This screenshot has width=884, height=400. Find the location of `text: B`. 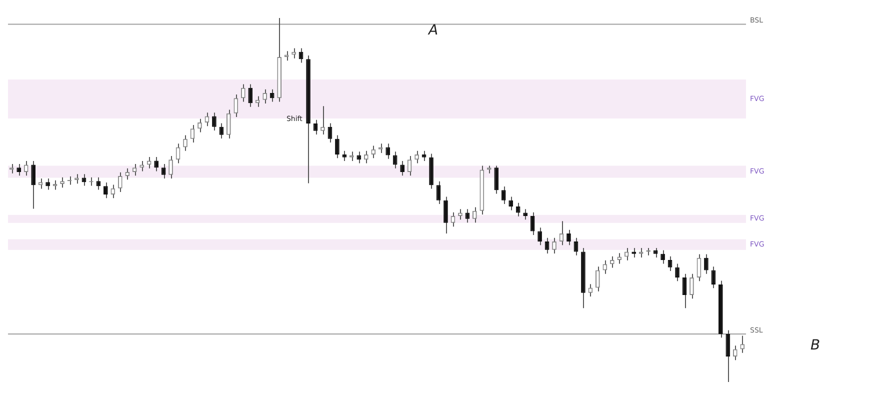

text: B is located at coordinates (815, 346).